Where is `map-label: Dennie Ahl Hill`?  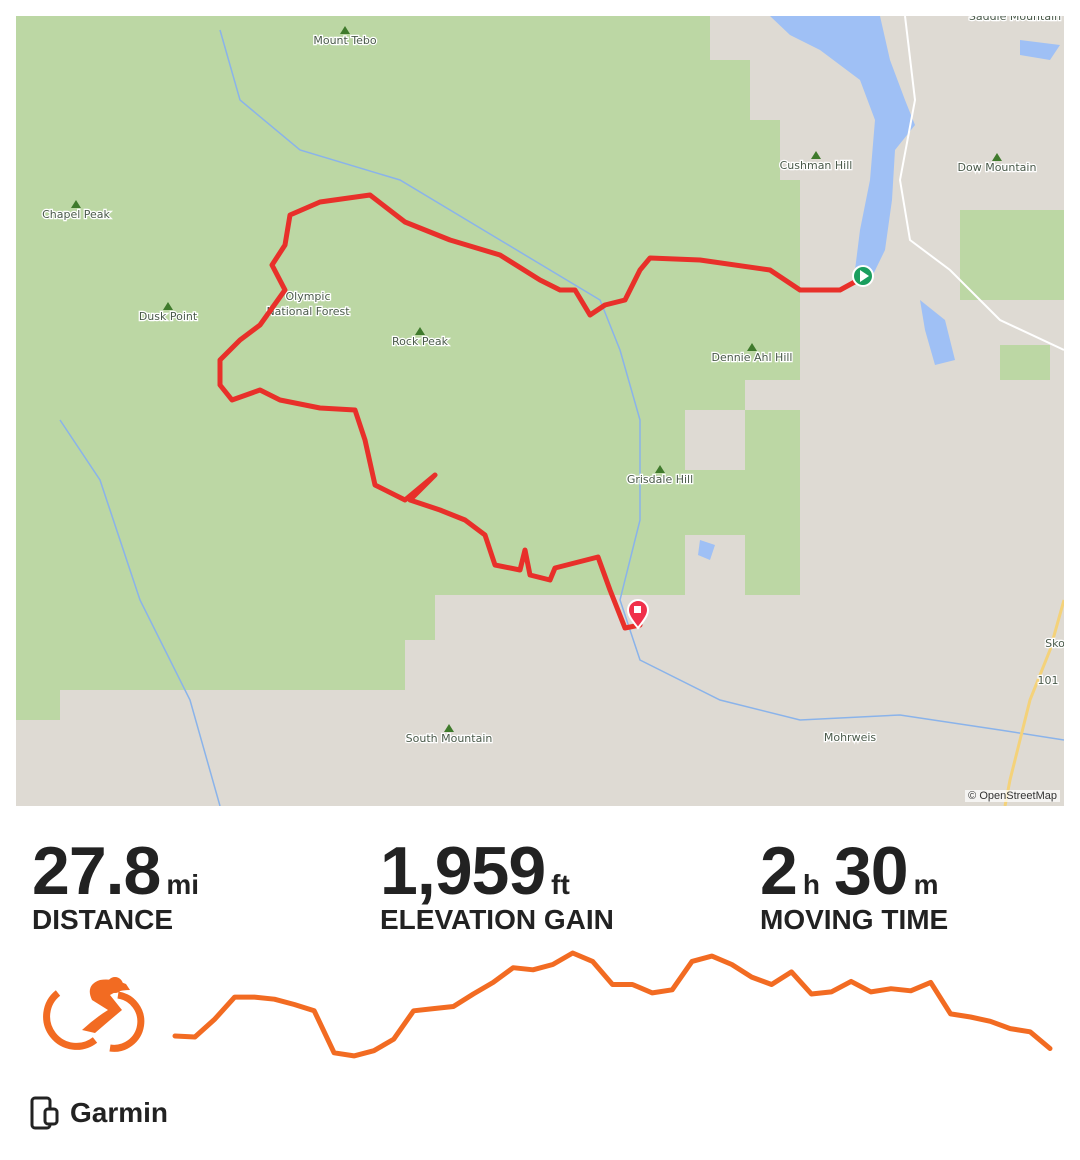
map-label: Dennie Ahl Hill is located at coordinates (752, 357).